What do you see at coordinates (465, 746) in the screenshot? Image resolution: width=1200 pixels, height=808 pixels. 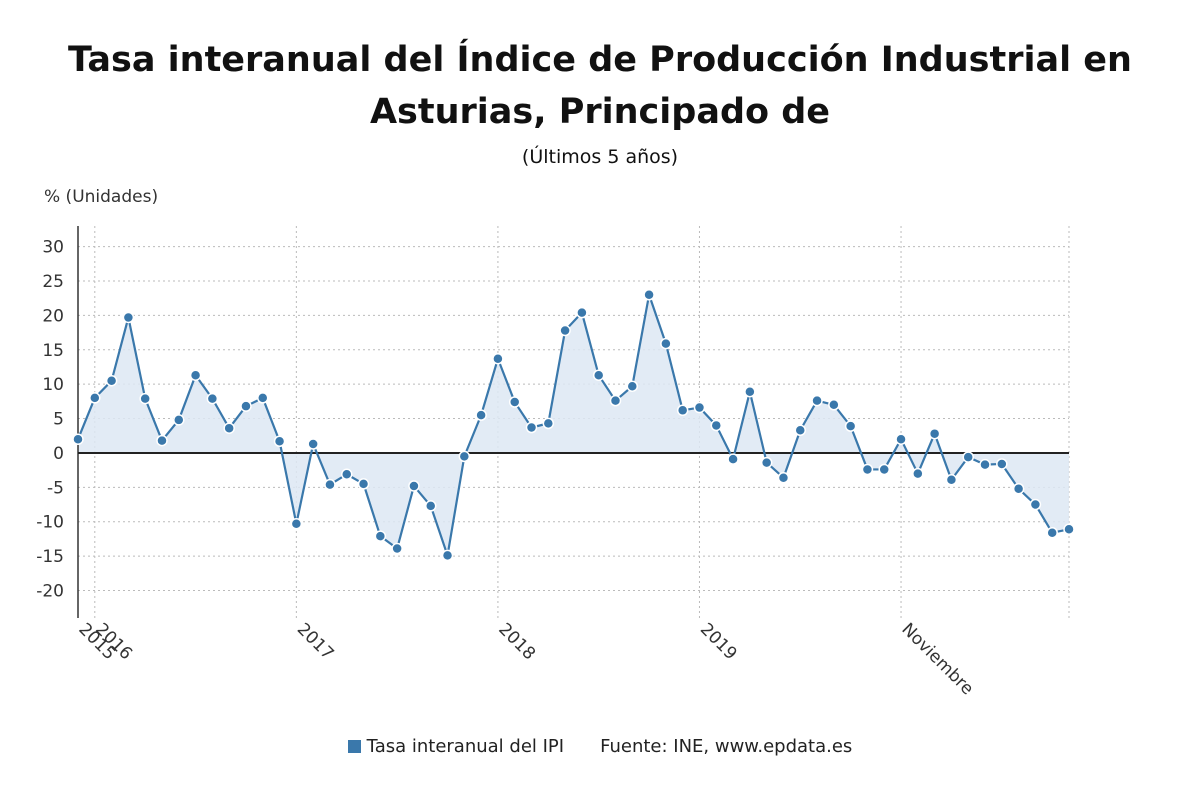 I see `legend-series-label: Tasa interanual del IPI` at bounding box center [465, 746].